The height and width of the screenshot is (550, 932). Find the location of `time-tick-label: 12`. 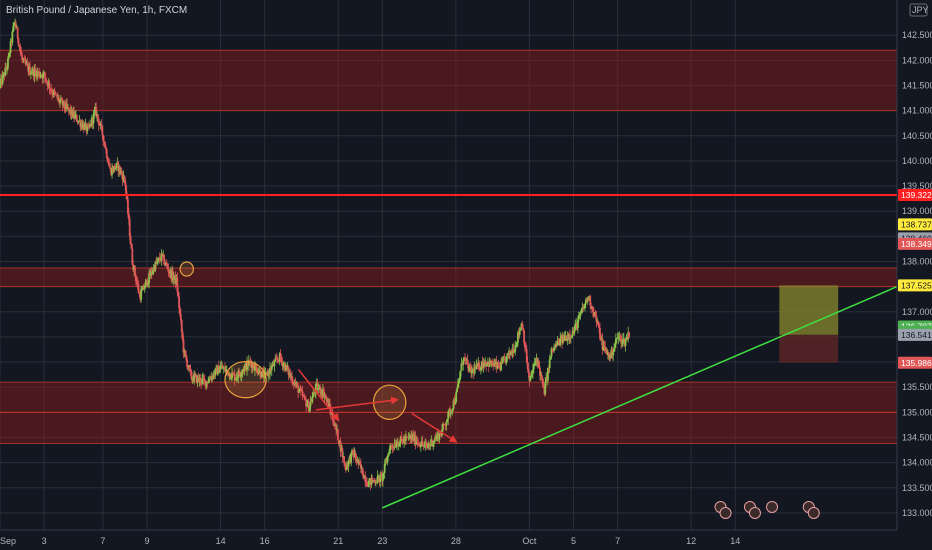

time-tick-label: 12 is located at coordinates (691, 541).